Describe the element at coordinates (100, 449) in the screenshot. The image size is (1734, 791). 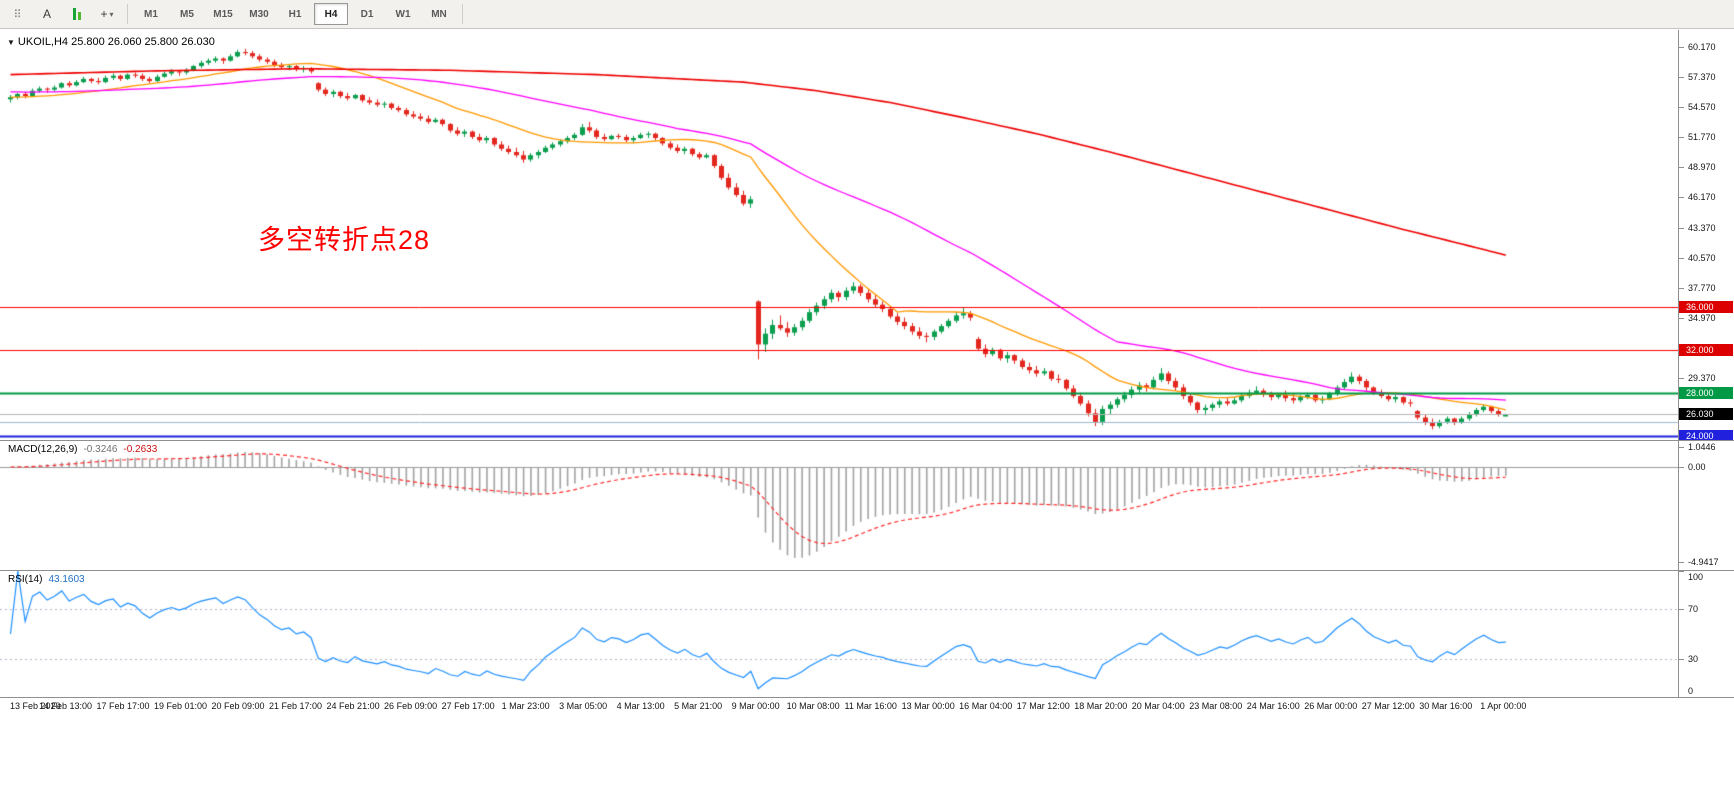
I see `macd-value: -0.3246` at that location.